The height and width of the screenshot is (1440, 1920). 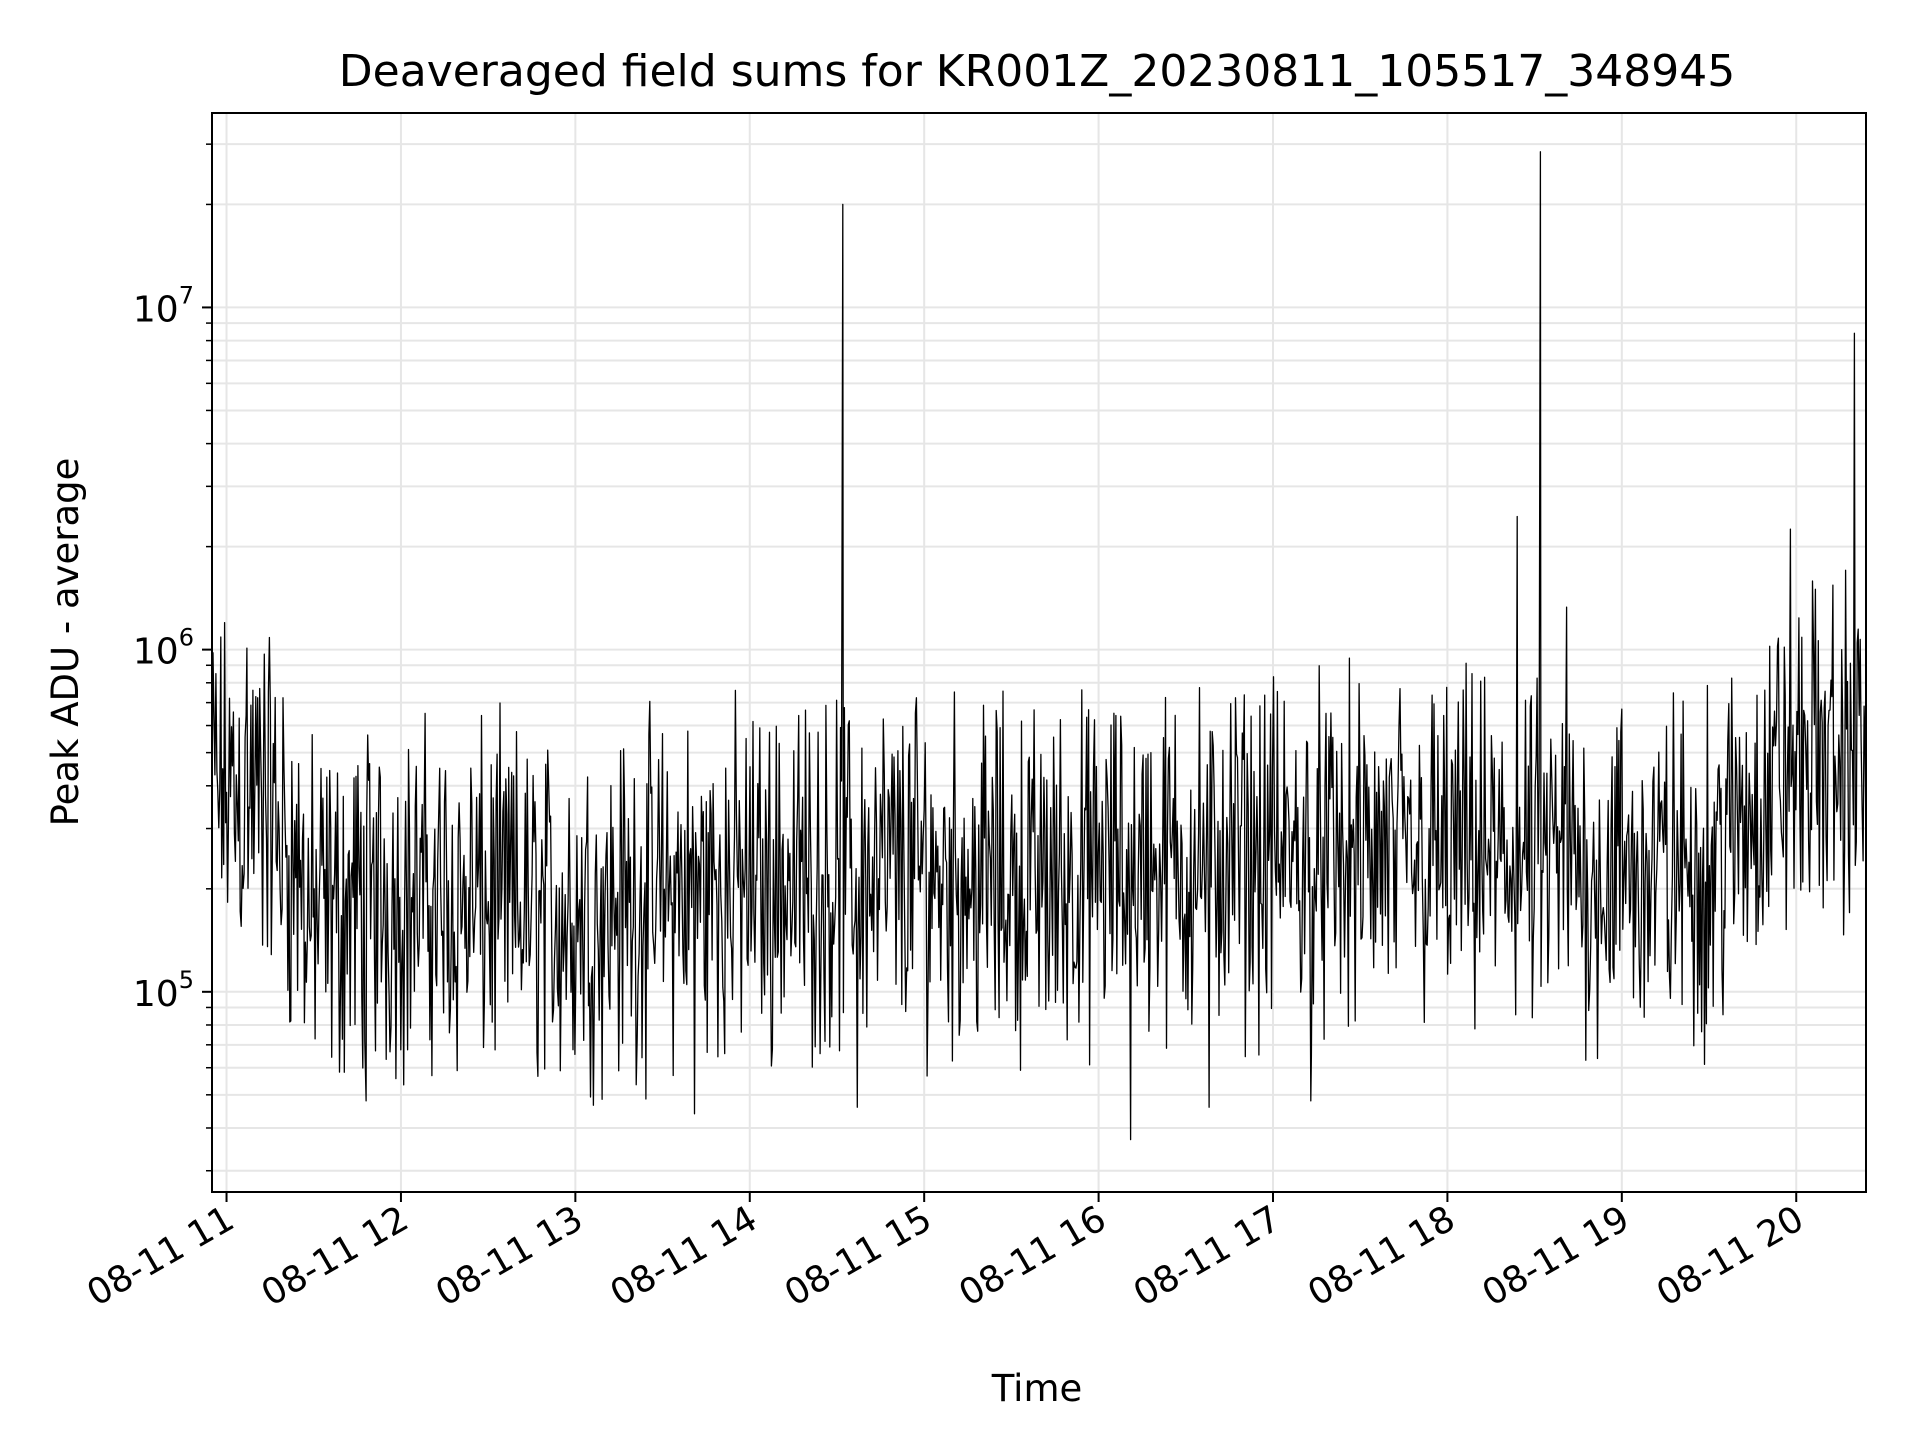 I want to click on y-tick-label: 10⁵, so click(x=163, y=990).